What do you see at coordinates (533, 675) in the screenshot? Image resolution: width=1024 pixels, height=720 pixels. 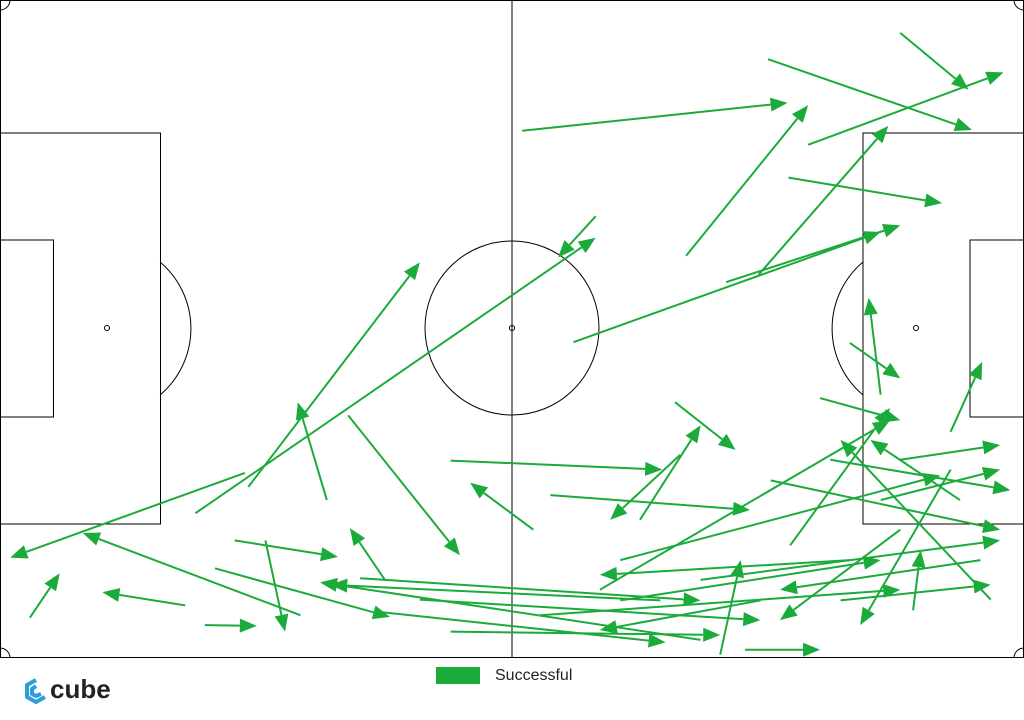 I see `legend-label: Successful` at bounding box center [533, 675].